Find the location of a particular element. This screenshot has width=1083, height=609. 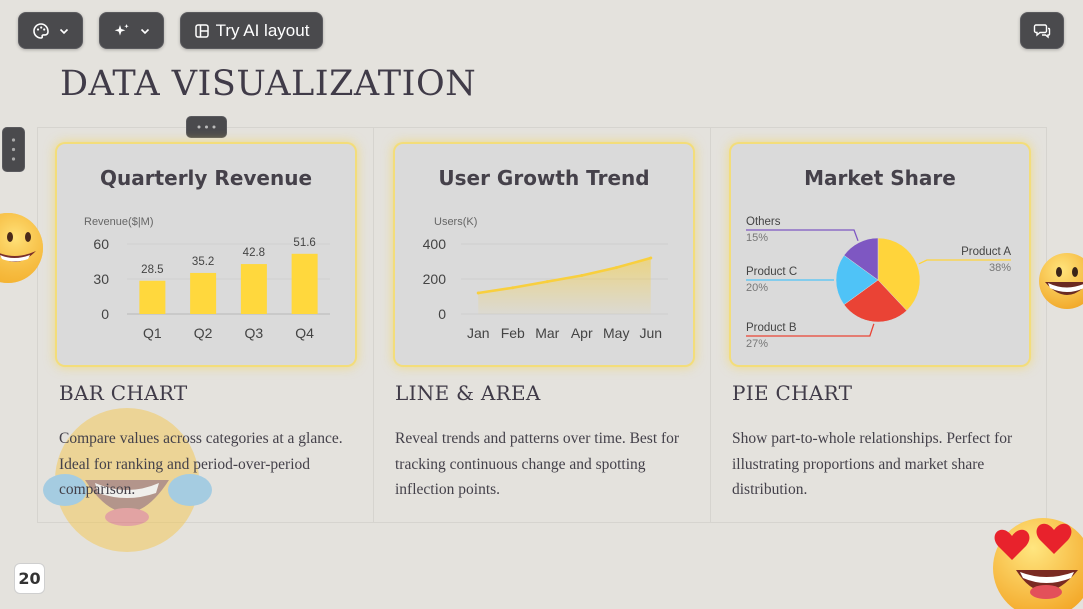

data-label: 42.8 is located at coordinates (254, 253).